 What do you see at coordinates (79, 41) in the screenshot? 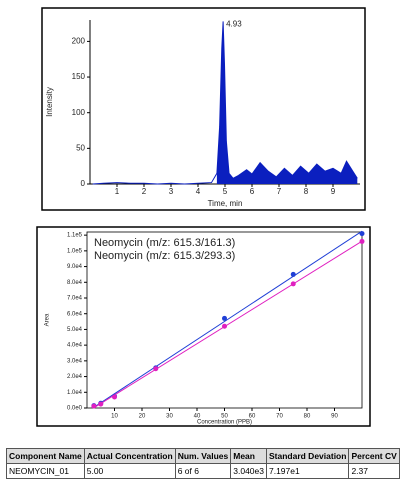
I see `y-tick-label: 200` at bounding box center [79, 41].